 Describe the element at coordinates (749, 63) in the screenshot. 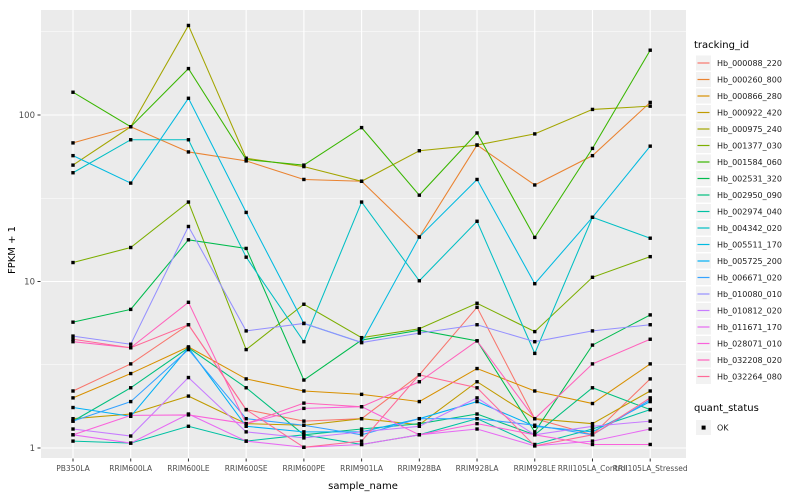

I see `legend-label: Hb_000088_220` at that location.